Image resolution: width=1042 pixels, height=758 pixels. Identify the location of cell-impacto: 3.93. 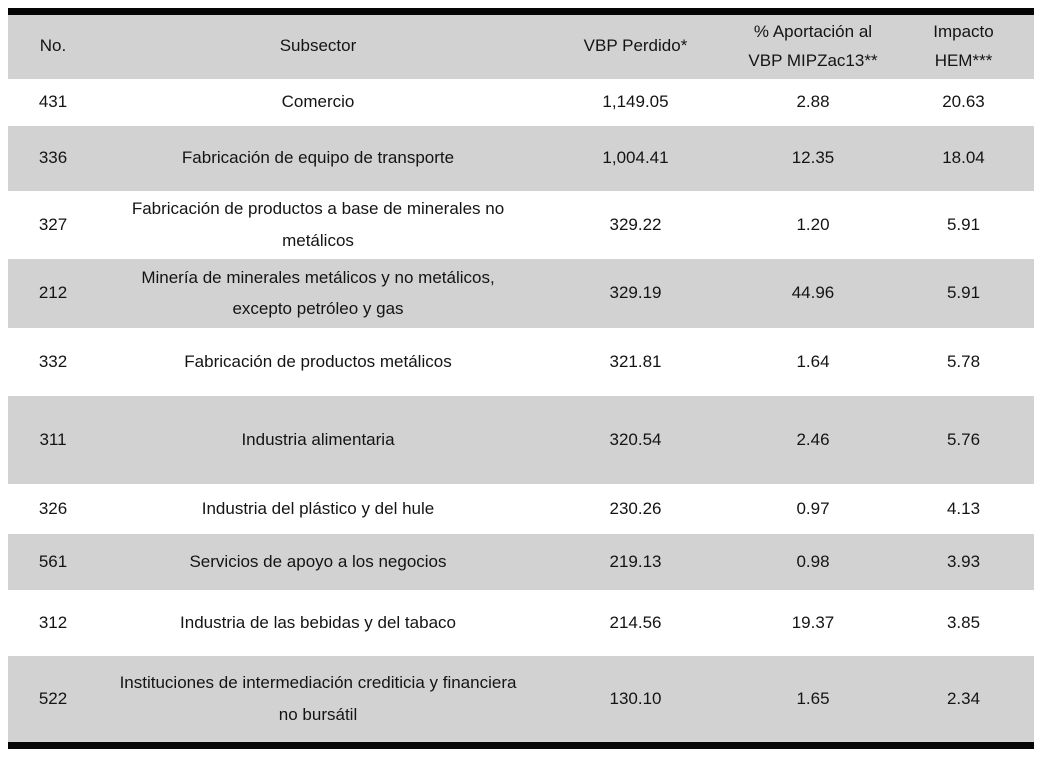
(963, 561).